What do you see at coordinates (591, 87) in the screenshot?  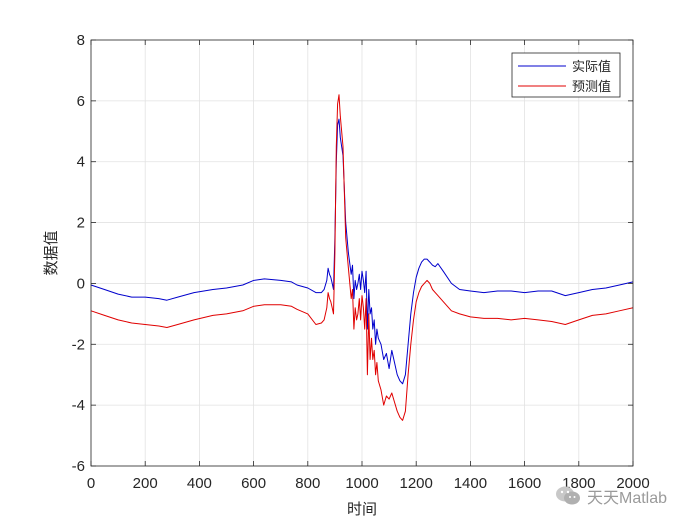 I see `legend-label-predicted: 预测值` at bounding box center [591, 87].